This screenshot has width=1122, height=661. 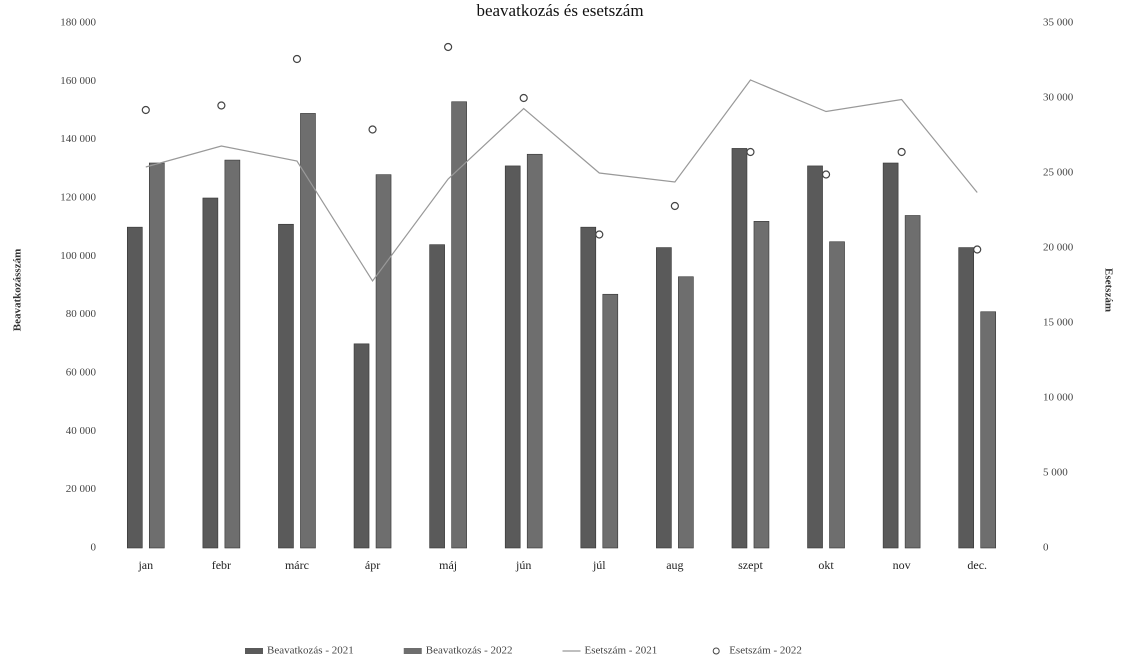 I want to click on y-tick-label: 100 000, so click(x=78, y=256).